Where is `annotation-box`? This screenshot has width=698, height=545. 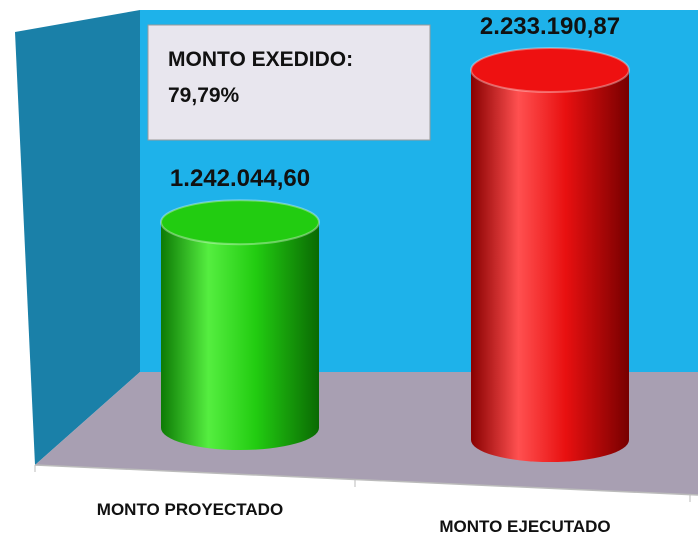 annotation-box is located at coordinates (289, 82).